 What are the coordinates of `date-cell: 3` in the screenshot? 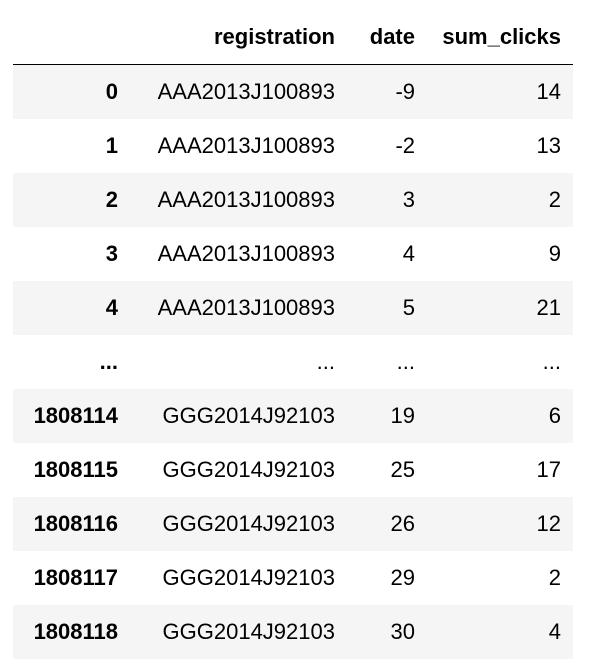 It's located at (408, 199).